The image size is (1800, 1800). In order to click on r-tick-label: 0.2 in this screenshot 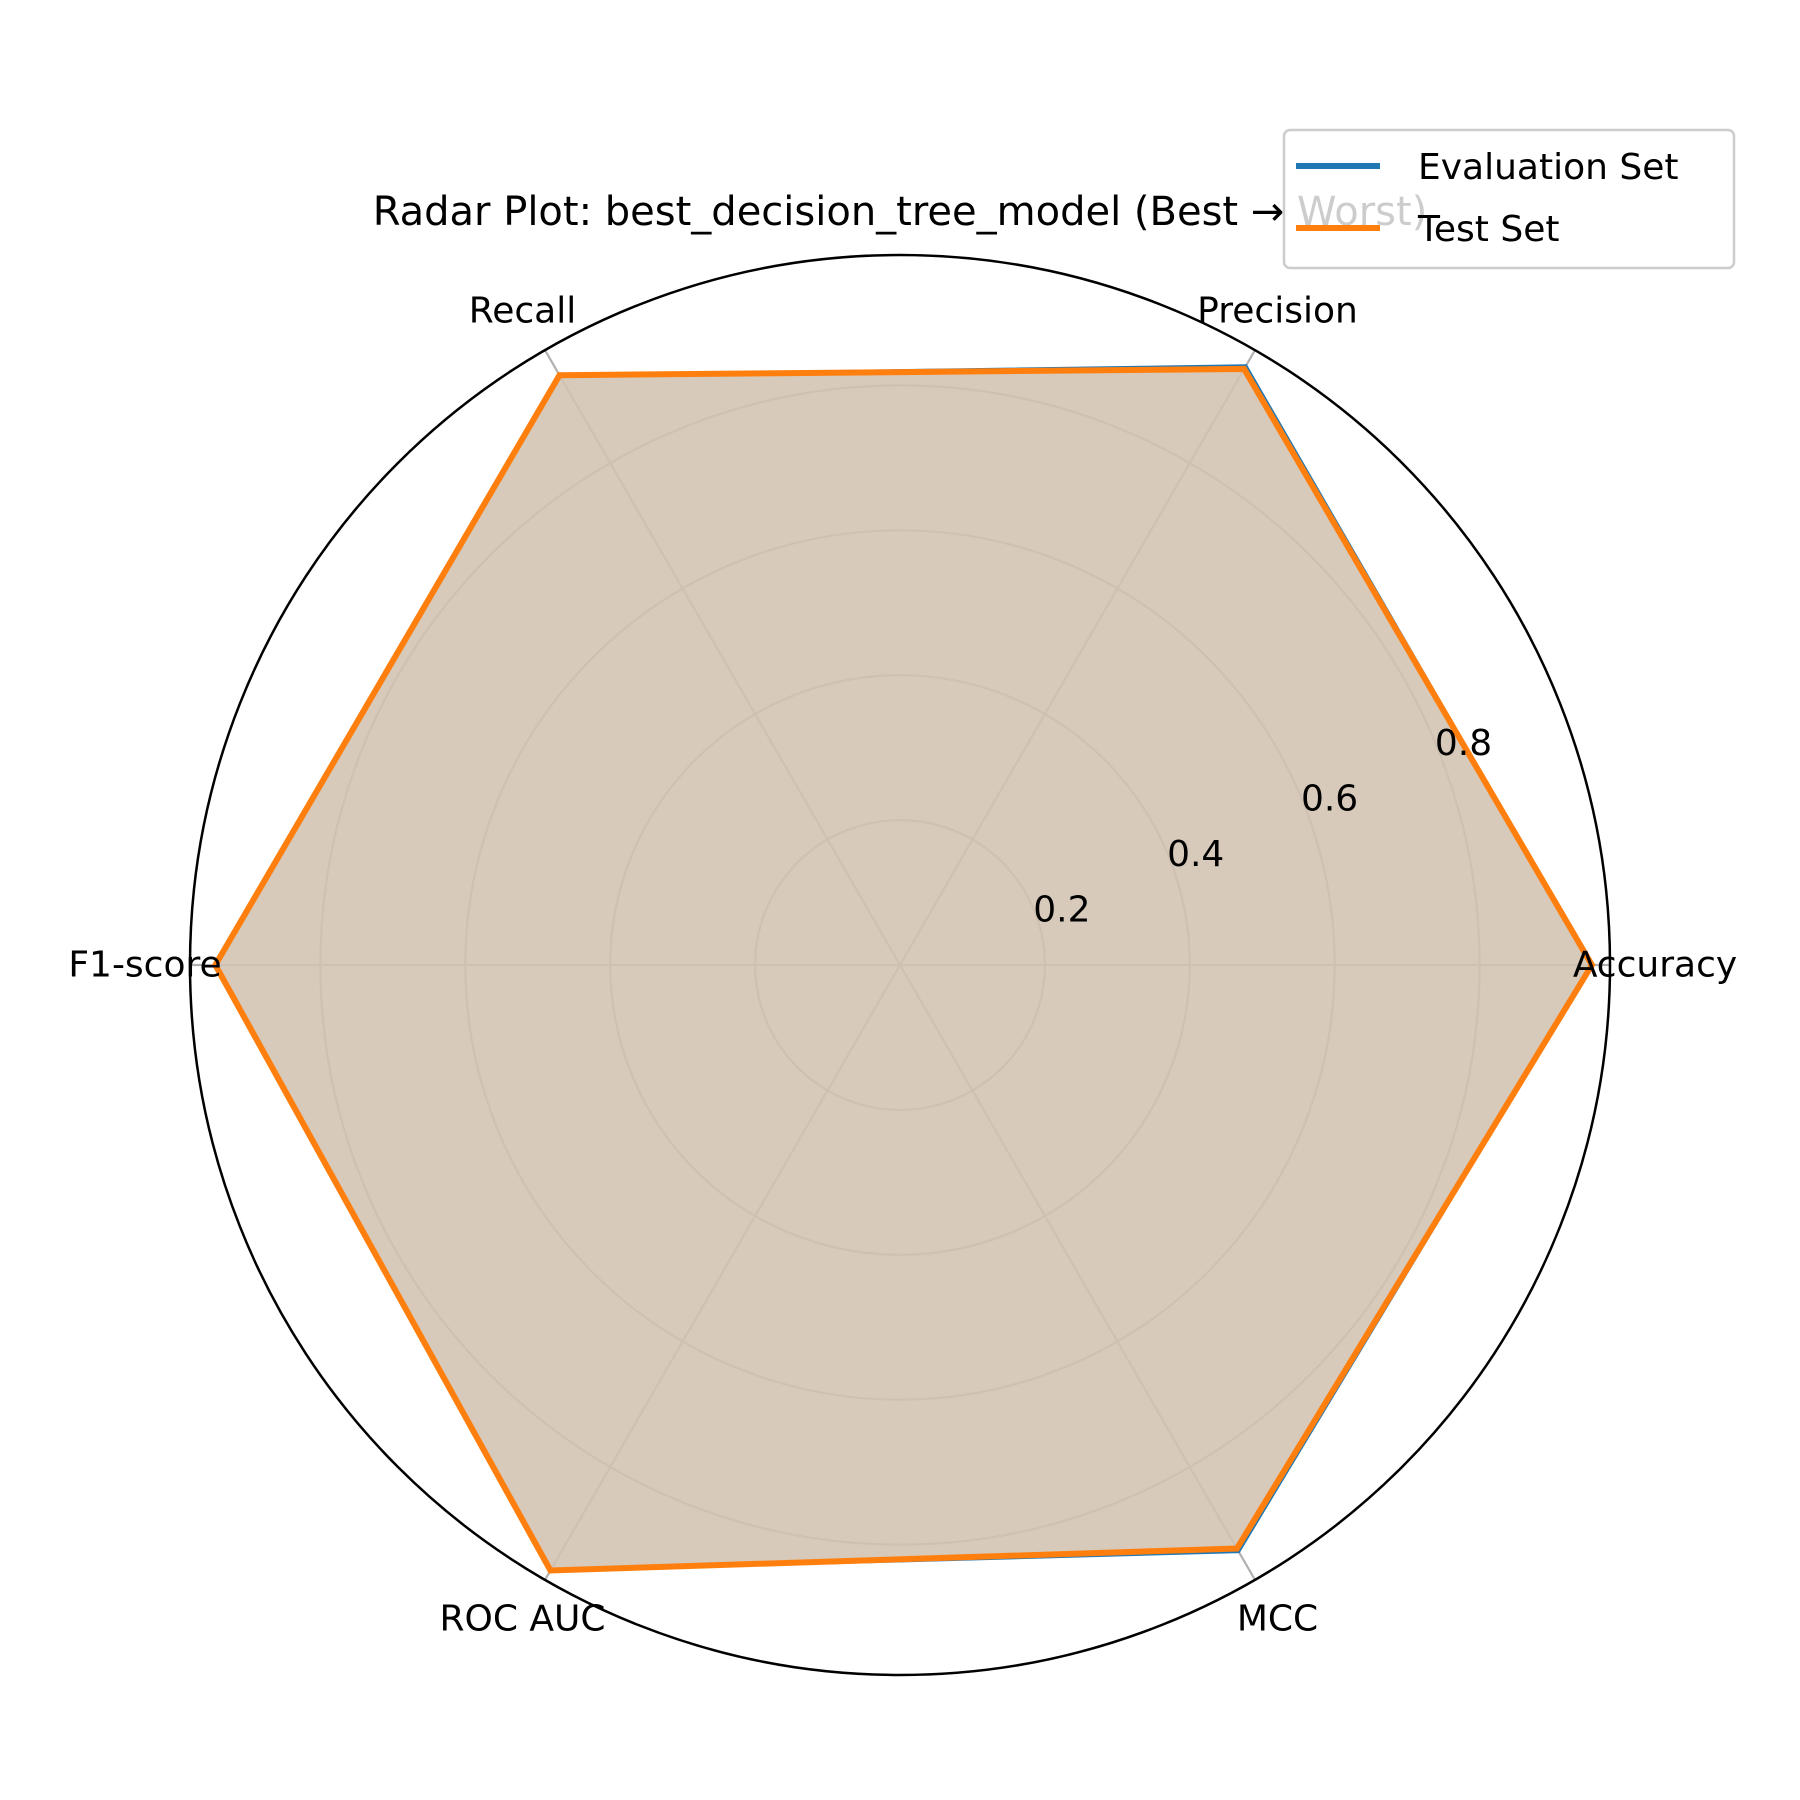, I will do `click(1061, 910)`.